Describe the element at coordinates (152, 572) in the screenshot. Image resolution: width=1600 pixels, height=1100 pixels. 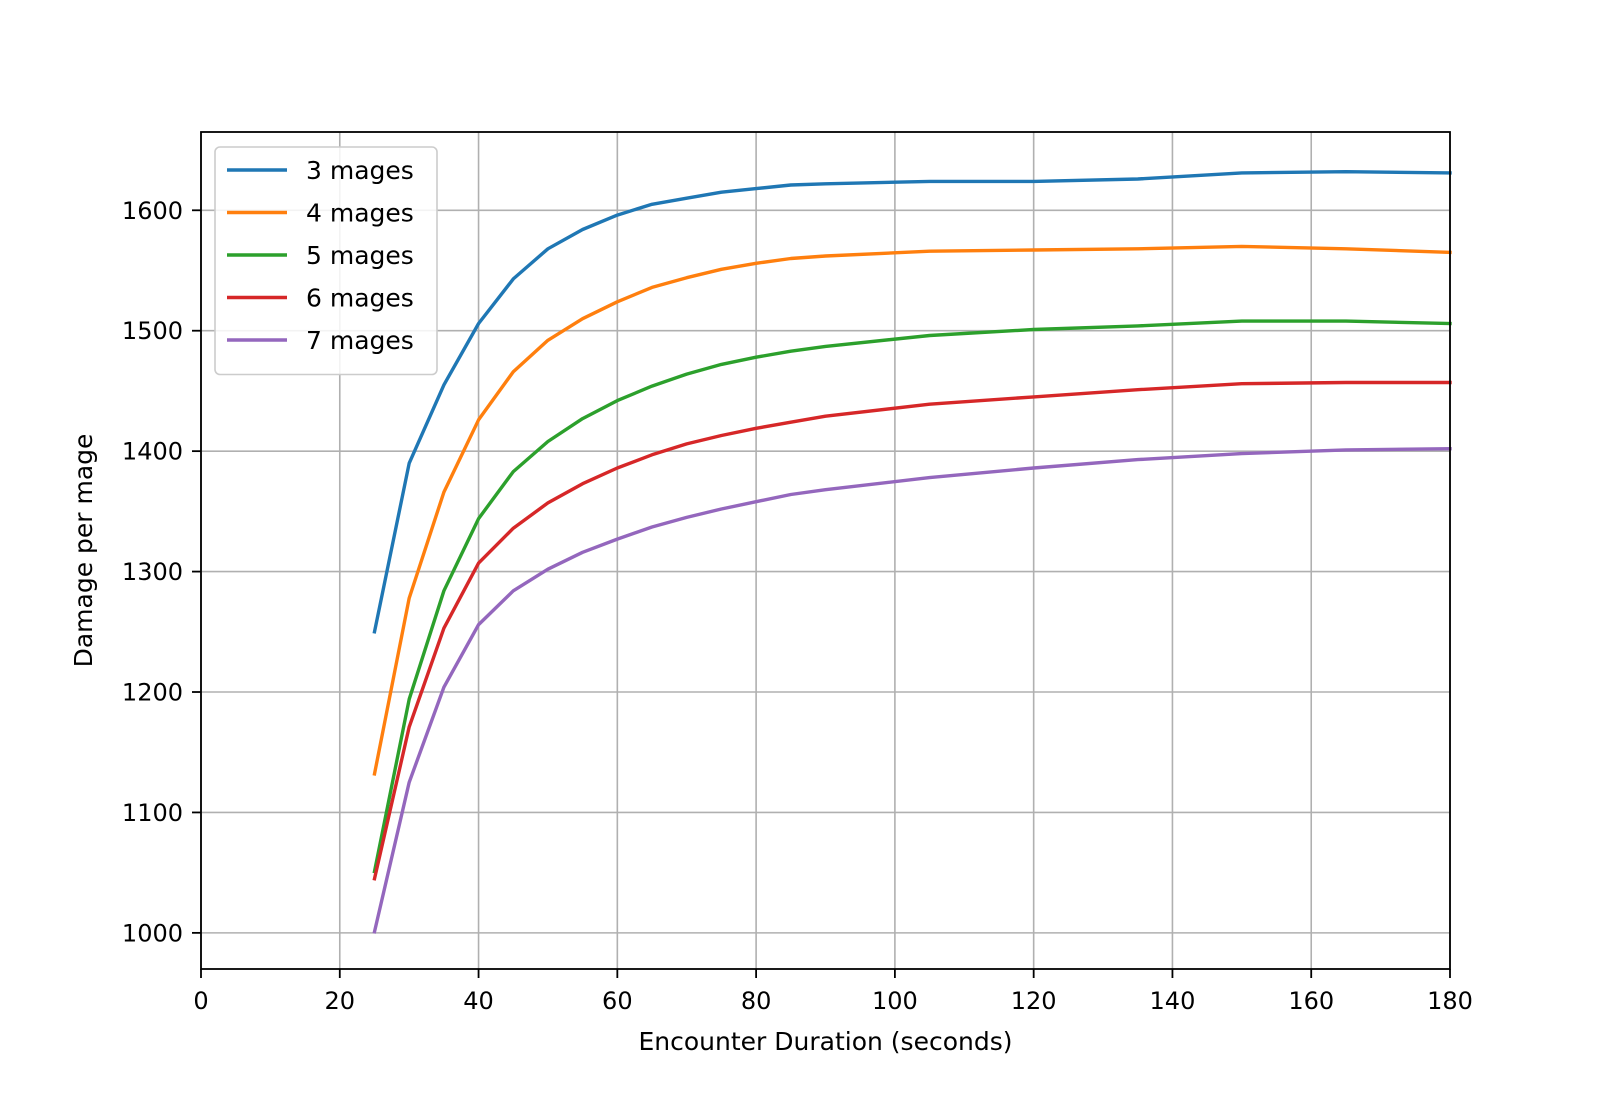
I see `y-tick-label: 1300` at that location.